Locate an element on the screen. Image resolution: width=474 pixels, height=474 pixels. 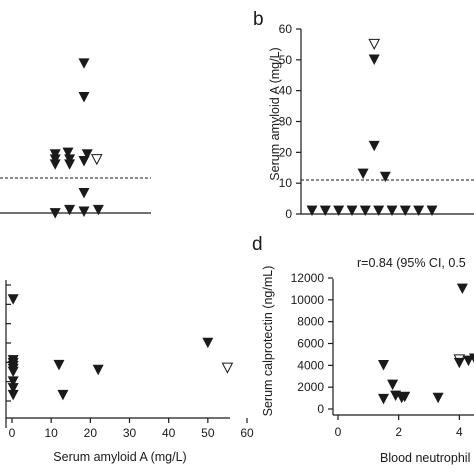
panel-c-x-ticks: 0 10 20 30 40 50 60 is located at coordinates (131, 429).